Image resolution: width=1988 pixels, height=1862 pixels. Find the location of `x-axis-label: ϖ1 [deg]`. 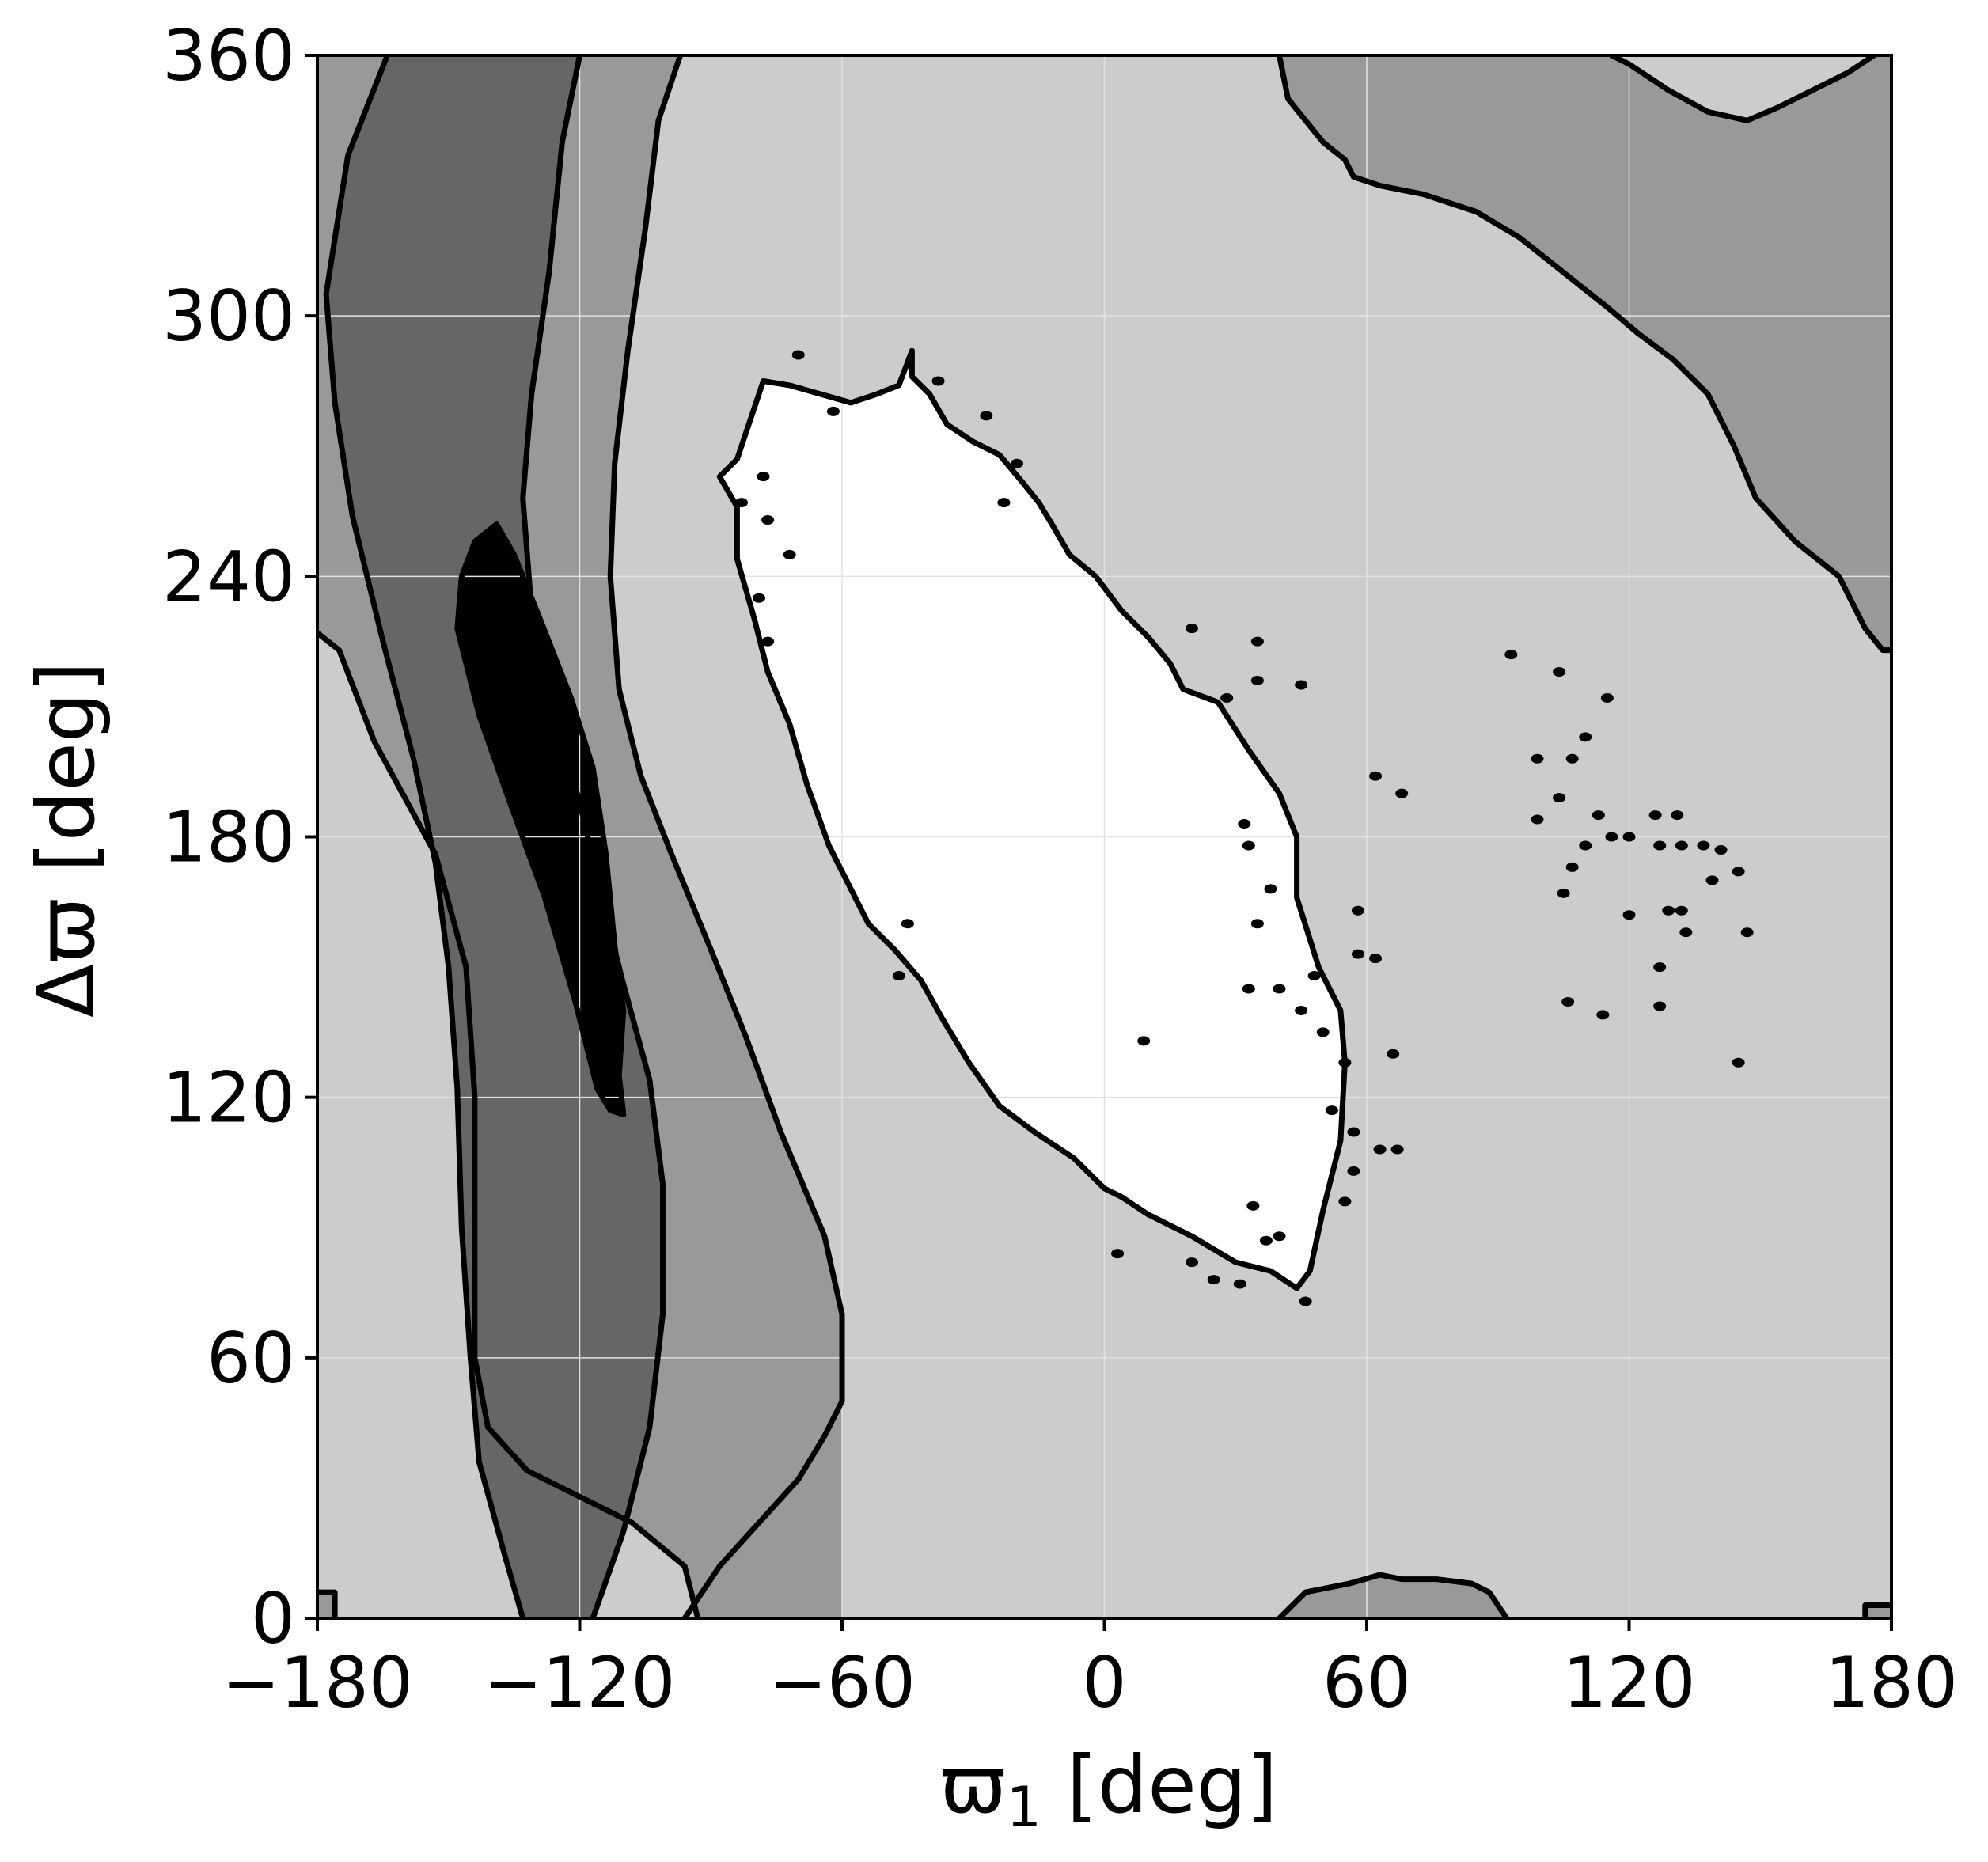

x-axis-label: ϖ1 [deg] is located at coordinates (1109, 1790).